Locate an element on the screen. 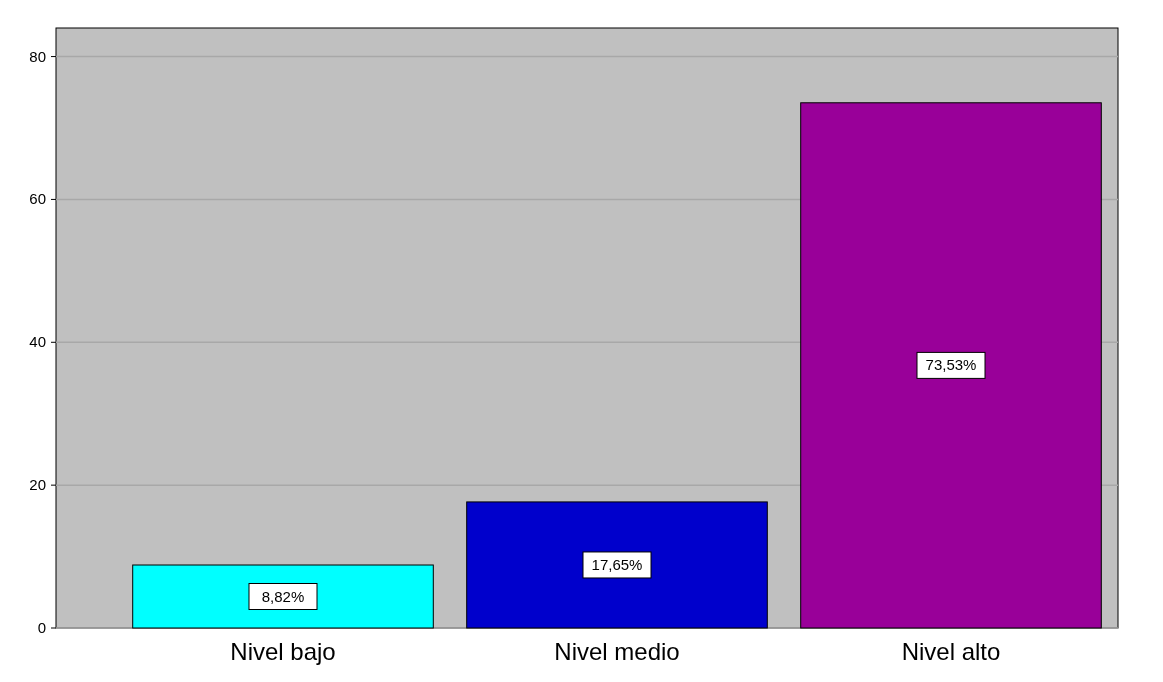 Image resolution: width=1163 pixels, height=682 pixels. x-tick-label: Nivel medio is located at coordinates (617, 651).